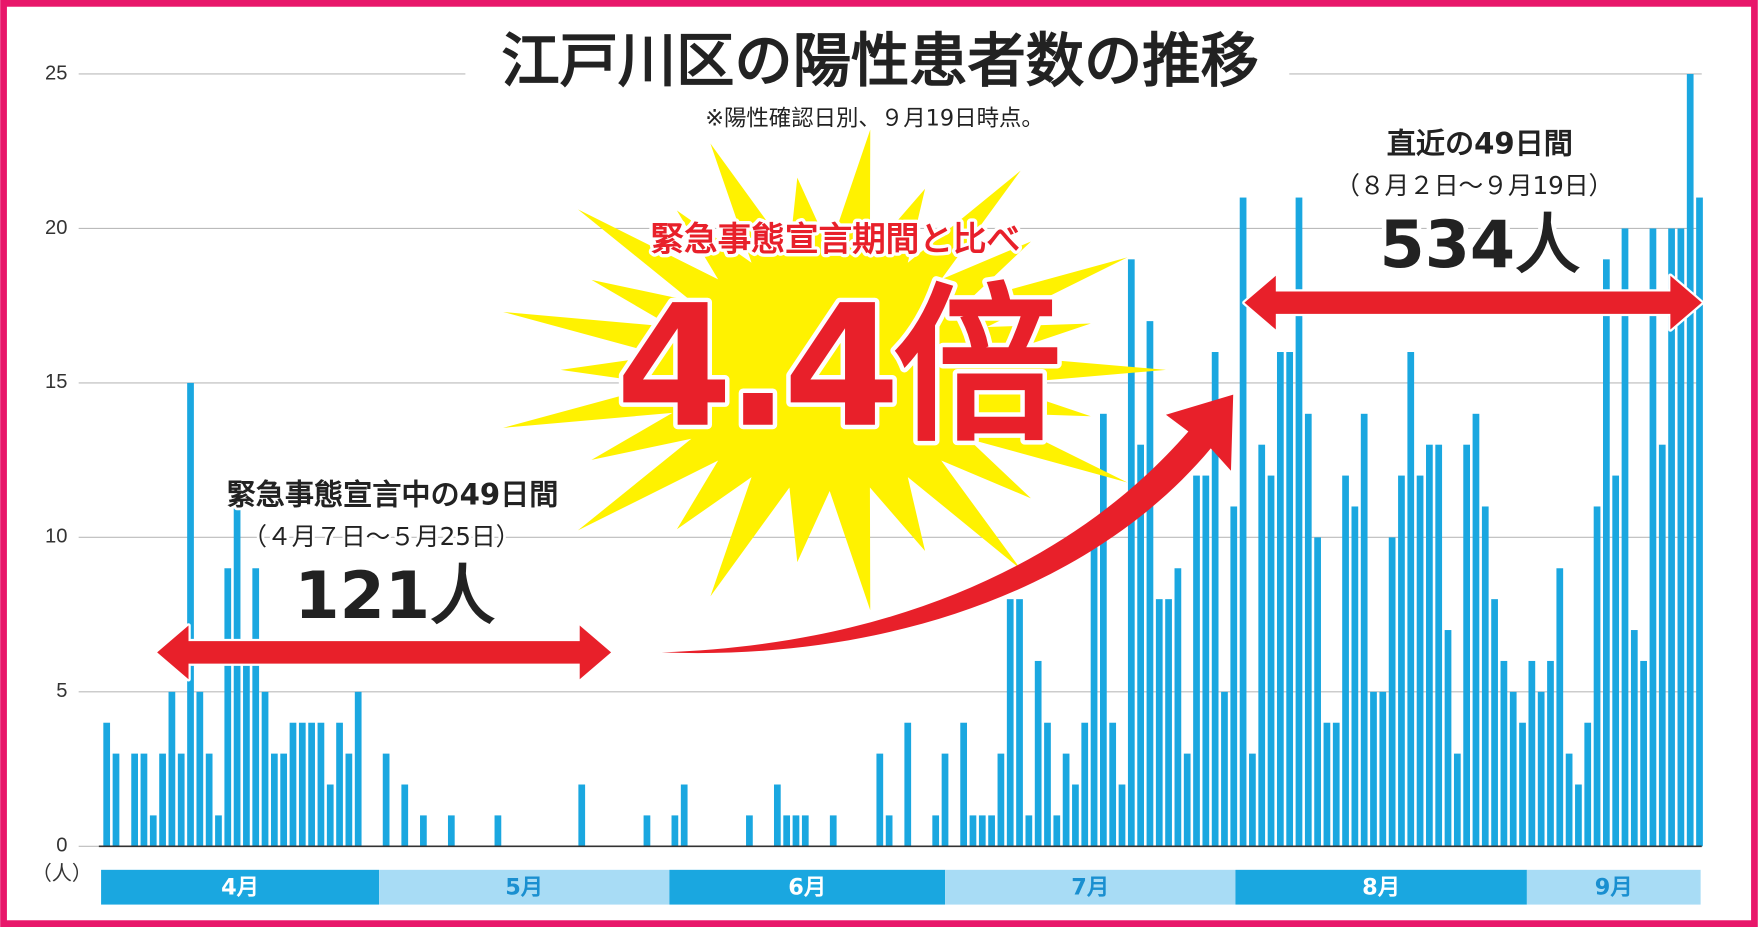  What do you see at coordinates (807, 887) in the screenshot?
I see `x-tick-label: 6月` at bounding box center [807, 887].